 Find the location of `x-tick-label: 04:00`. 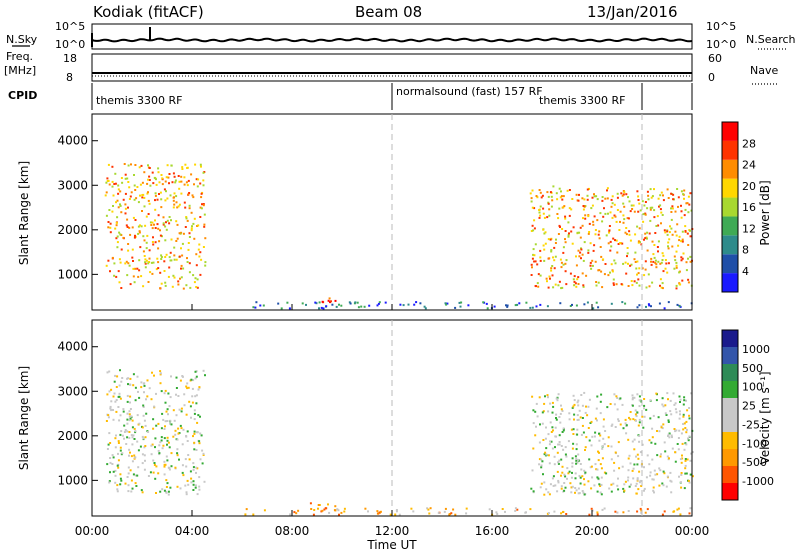

x-tick-label: 04:00 is located at coordinates (192, 531).